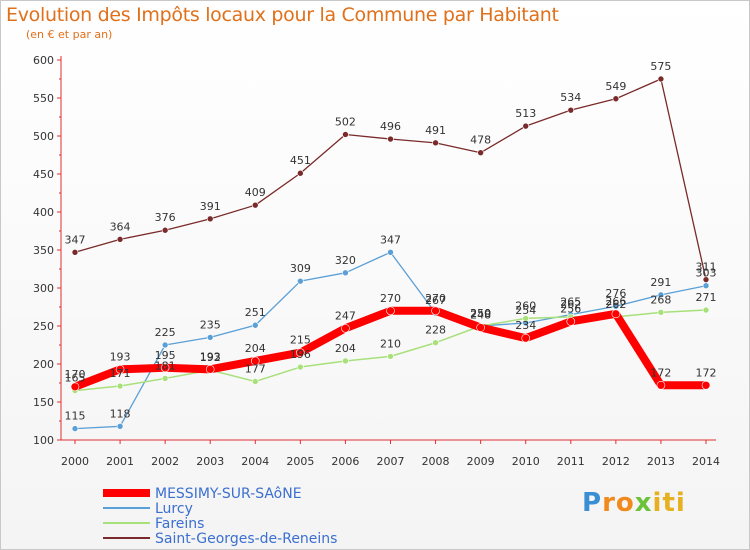 The height and width of the screenshot is (550, 750). I want to click on x-tick-label: 2011, so click(571, 461).